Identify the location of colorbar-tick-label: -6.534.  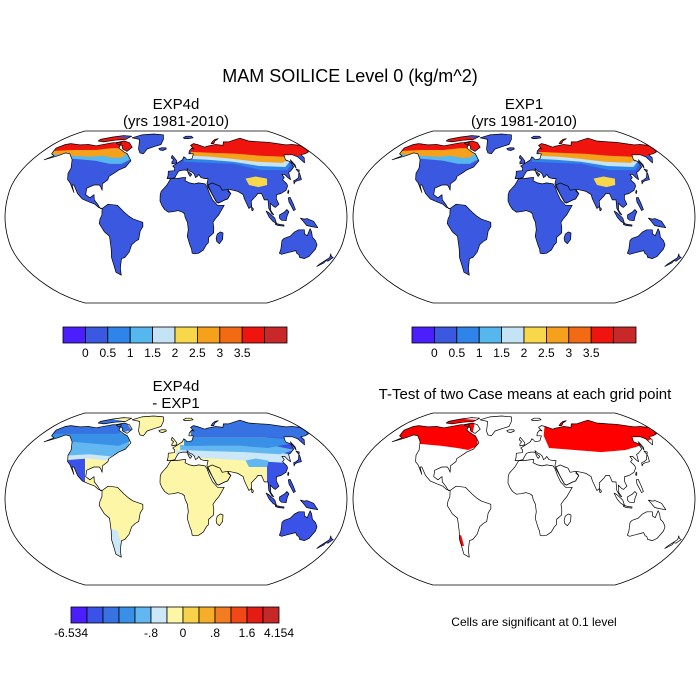
(71, 633).